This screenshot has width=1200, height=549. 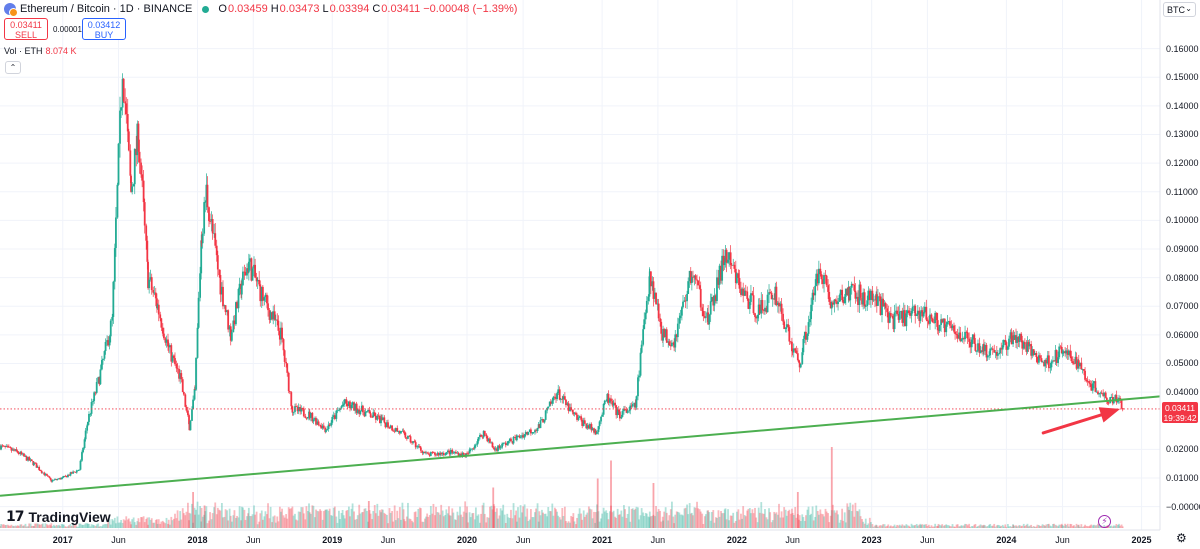 What do you see at coordinates (1179, 9) in the screenshot?
I see `currency-select: BTC ⌄` at bounding box center [1179, 9].